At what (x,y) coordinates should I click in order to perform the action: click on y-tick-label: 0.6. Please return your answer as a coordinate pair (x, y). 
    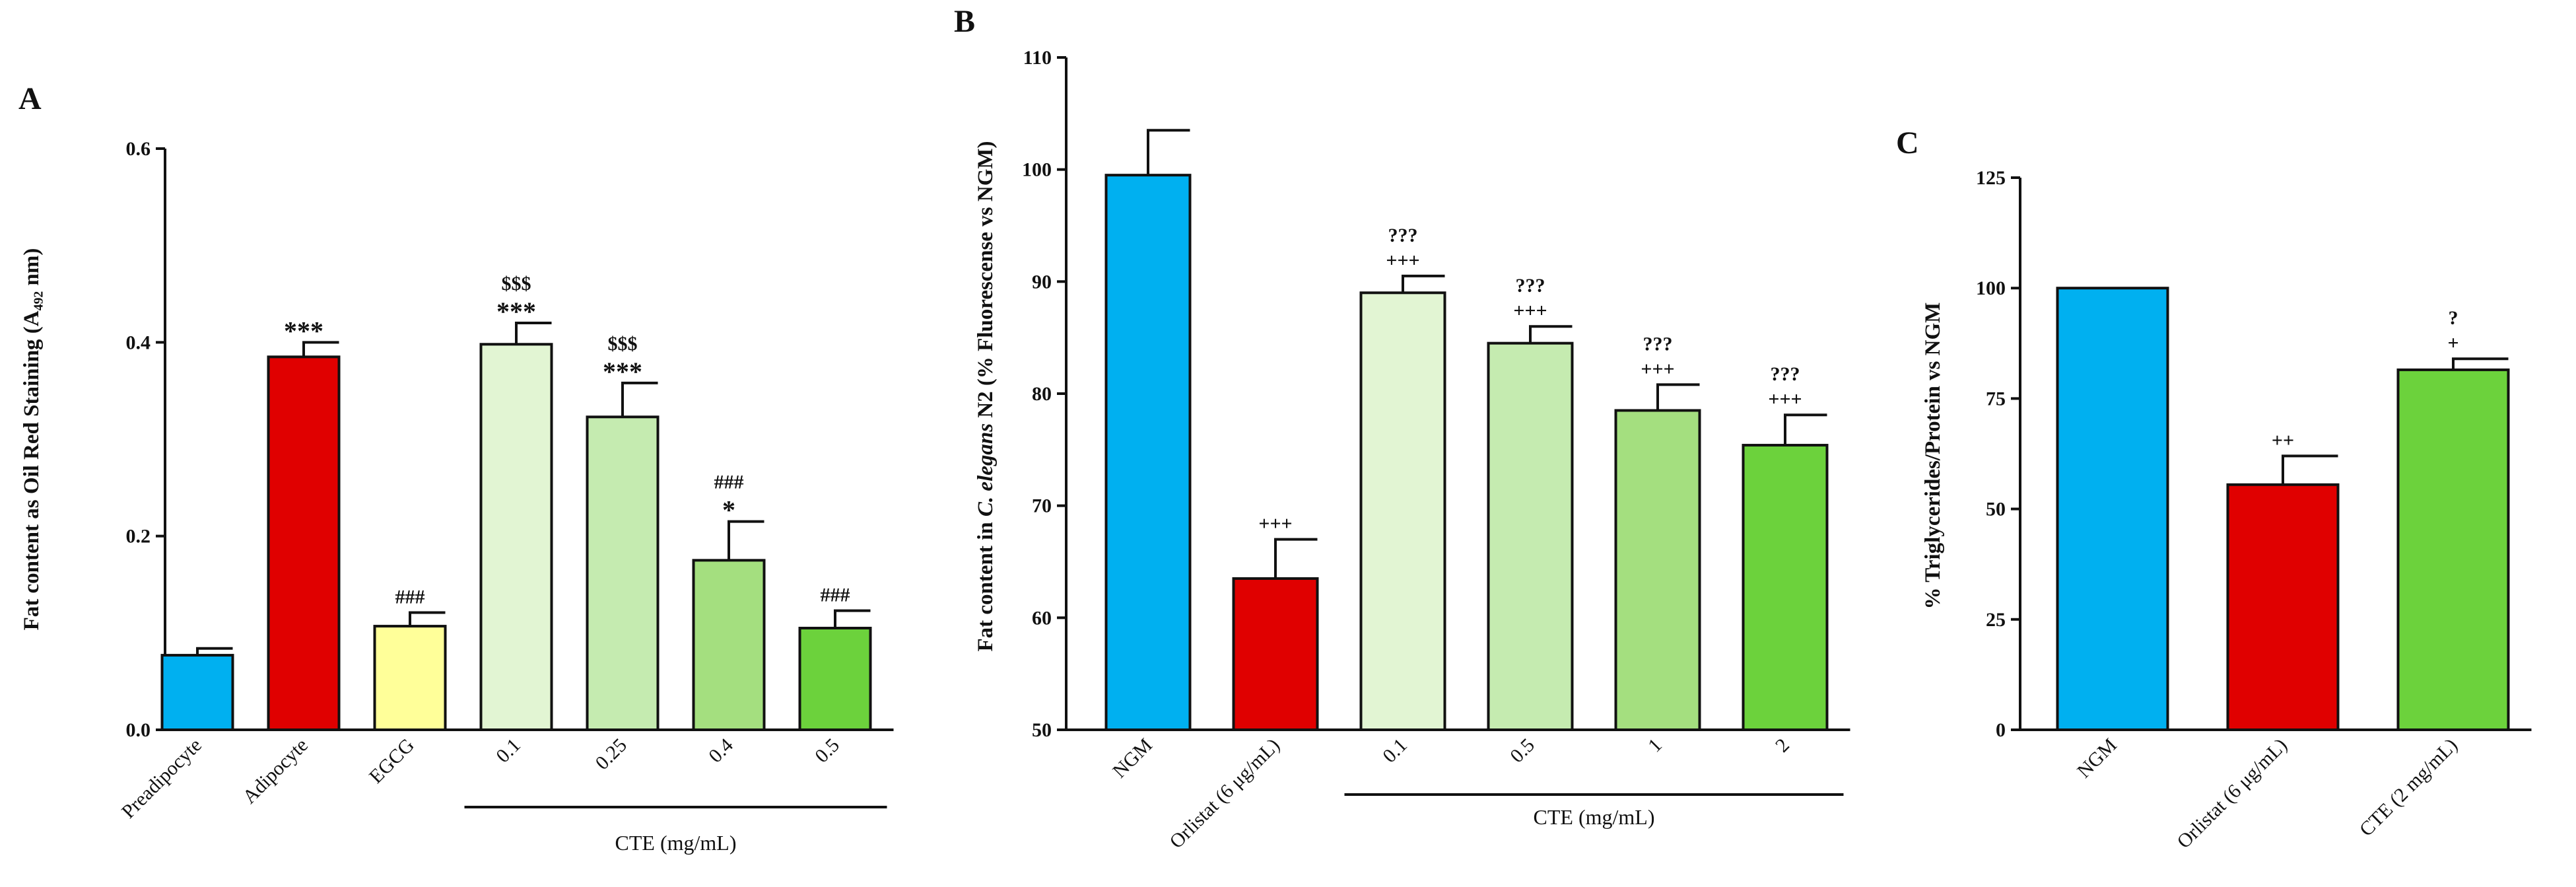
    Looking at the image, I should click on (138, 149).